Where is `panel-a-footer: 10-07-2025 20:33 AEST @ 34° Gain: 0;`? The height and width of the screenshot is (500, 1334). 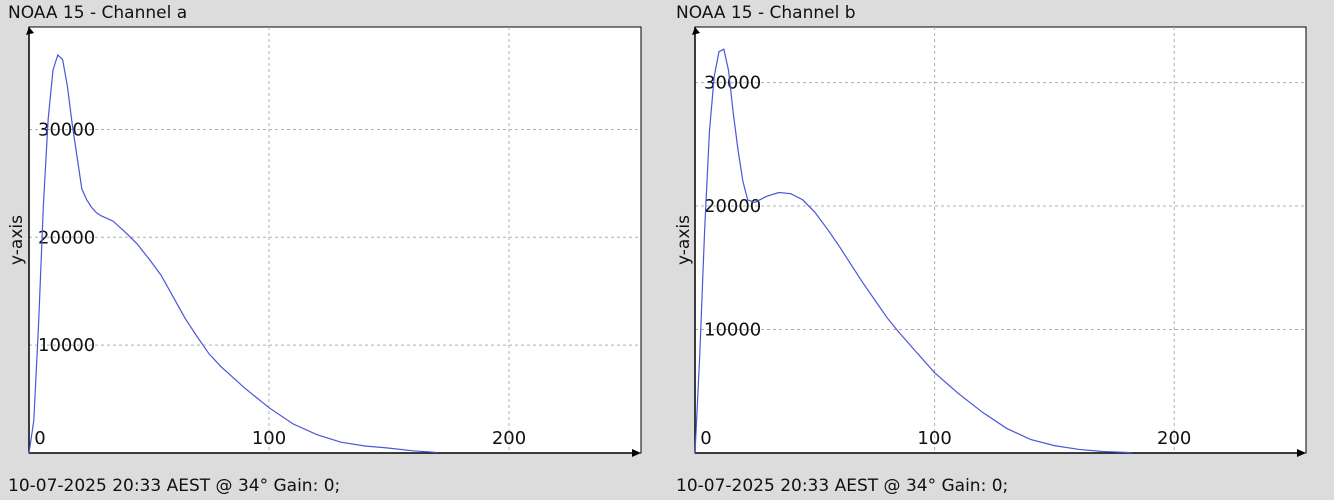
panel-a-footer: 10-07-2025 20:33 AEST @ 34° Gain: 0; is located at coordinates (174, 486).